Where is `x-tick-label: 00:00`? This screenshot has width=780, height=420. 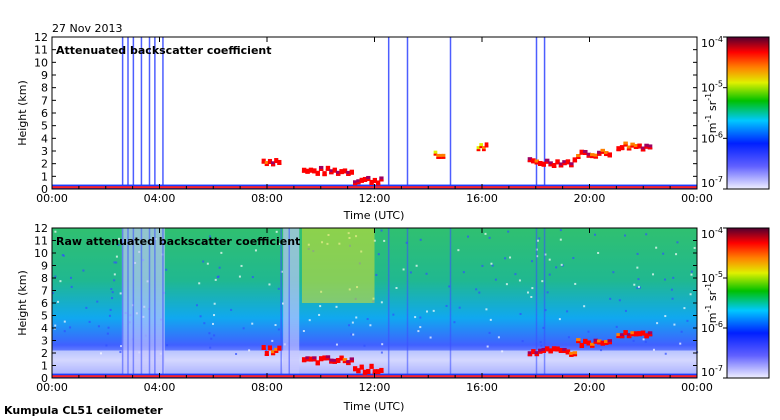
x-tick-label: 00:00 is located at coordinates (52, 198).